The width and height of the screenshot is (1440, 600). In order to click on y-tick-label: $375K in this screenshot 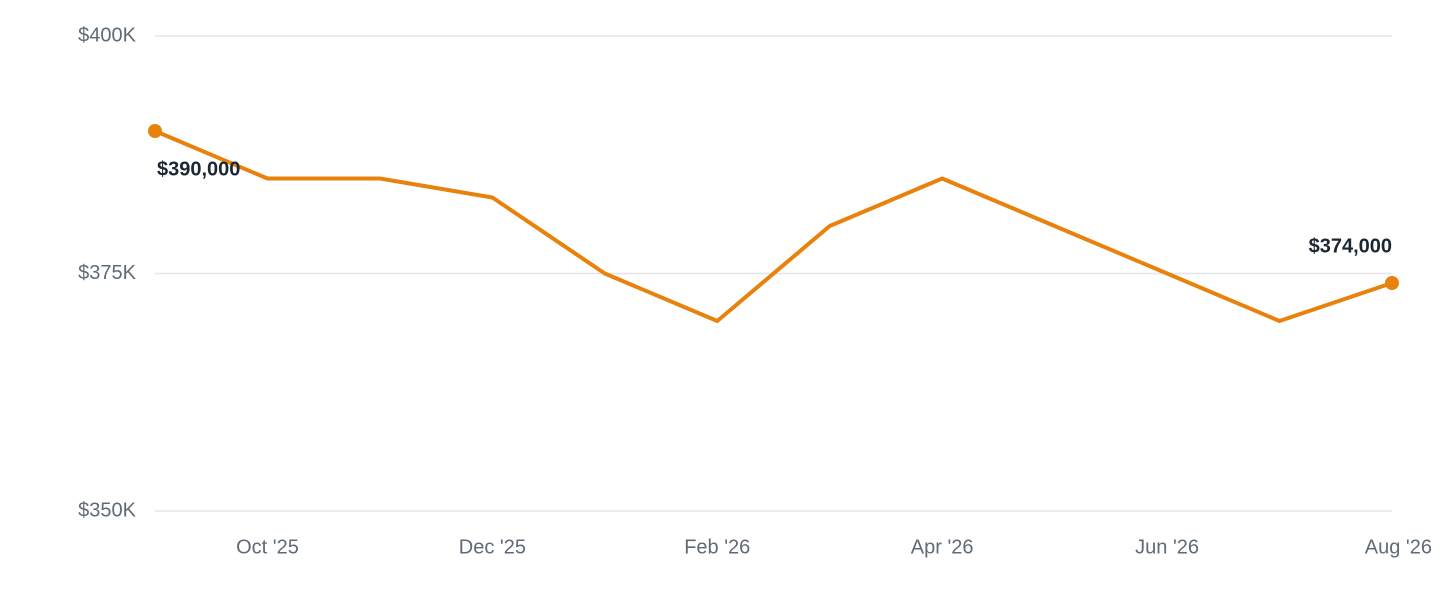, I will do `click(107, 273)`.